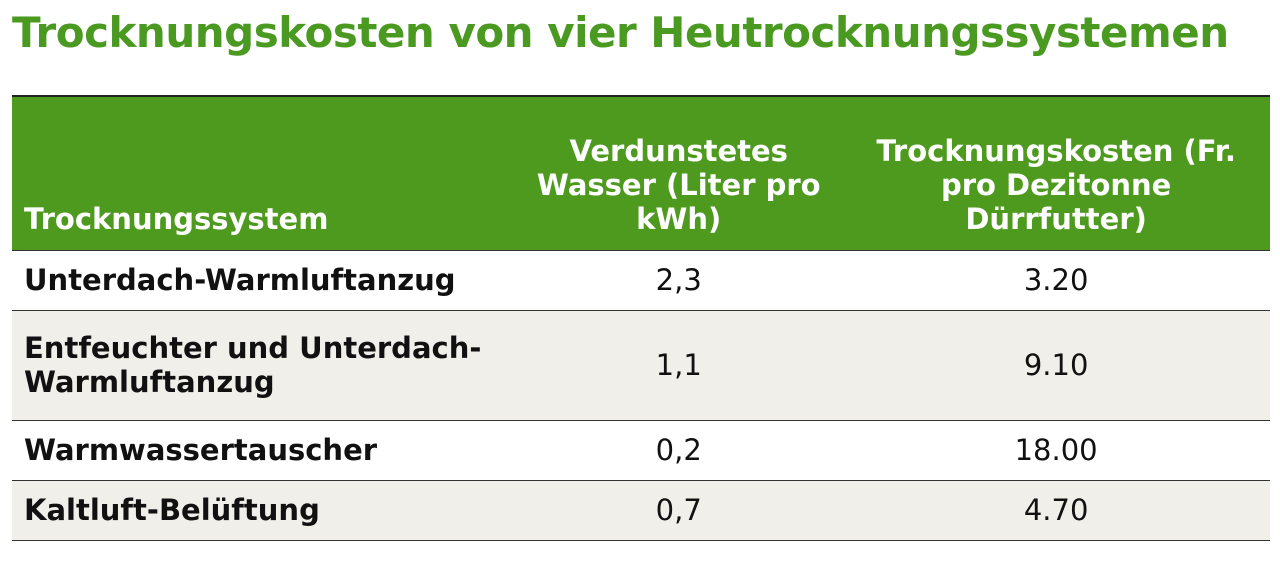  Describe the element at coordinates (264, 364) in the screenshot. I see `table-cell: Entfeuchter und Unterdach-Warmluftanzug` at that location.